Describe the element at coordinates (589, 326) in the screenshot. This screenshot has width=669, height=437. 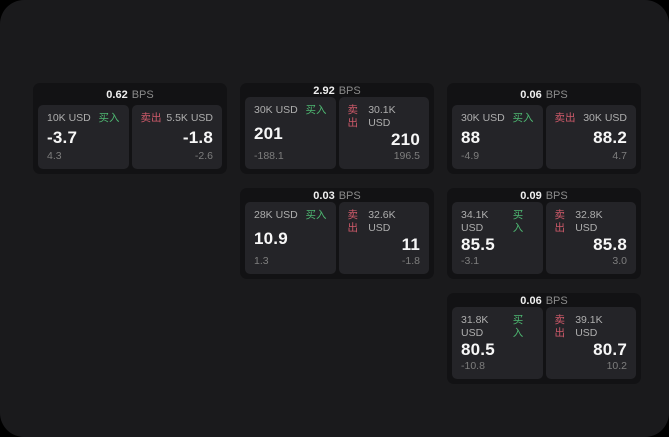
I see `sell-amount: 39.1K USD` at that location.